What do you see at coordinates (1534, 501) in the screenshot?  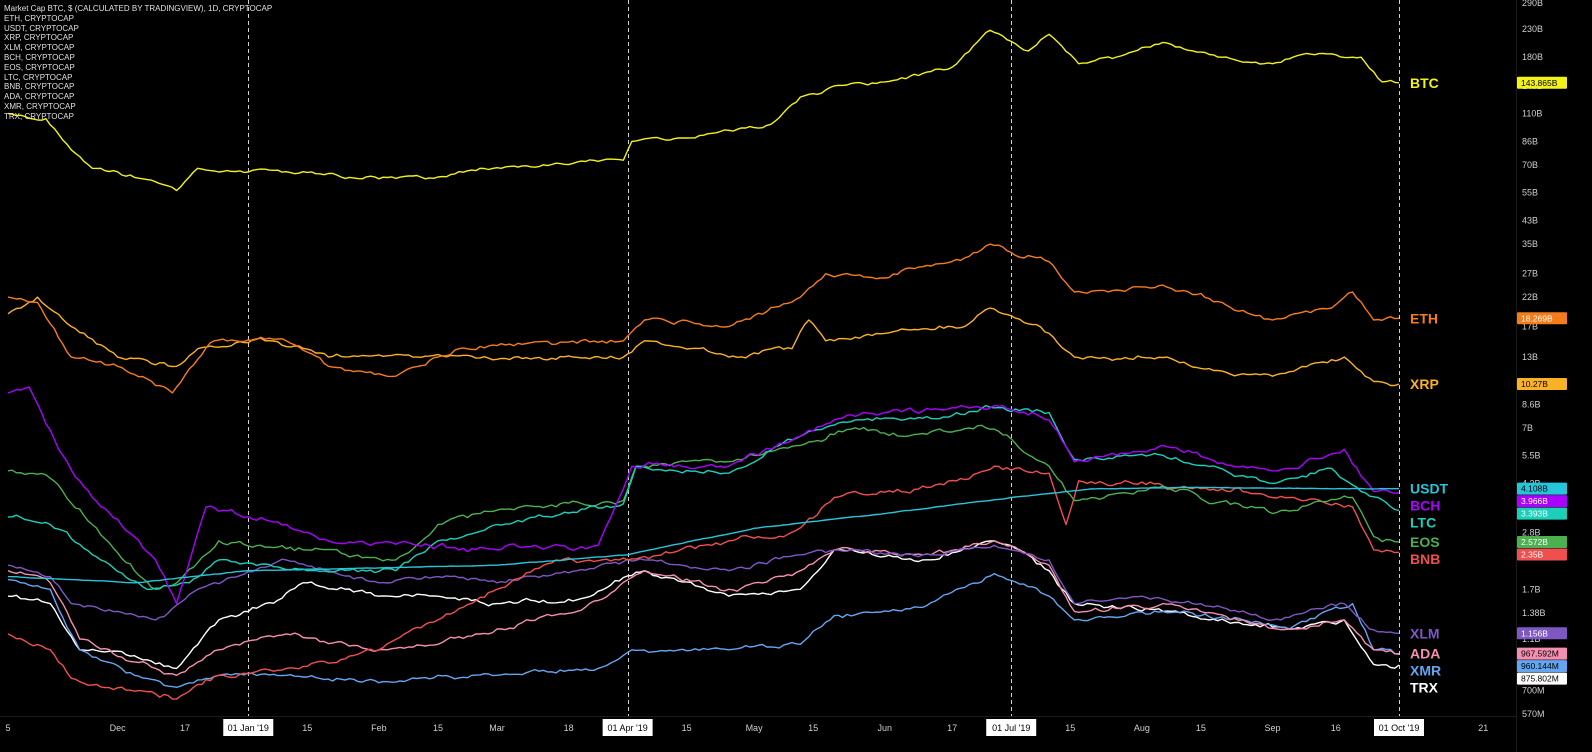 I see `last-value-label: 3.966B` at bounding box center [1534, 501].